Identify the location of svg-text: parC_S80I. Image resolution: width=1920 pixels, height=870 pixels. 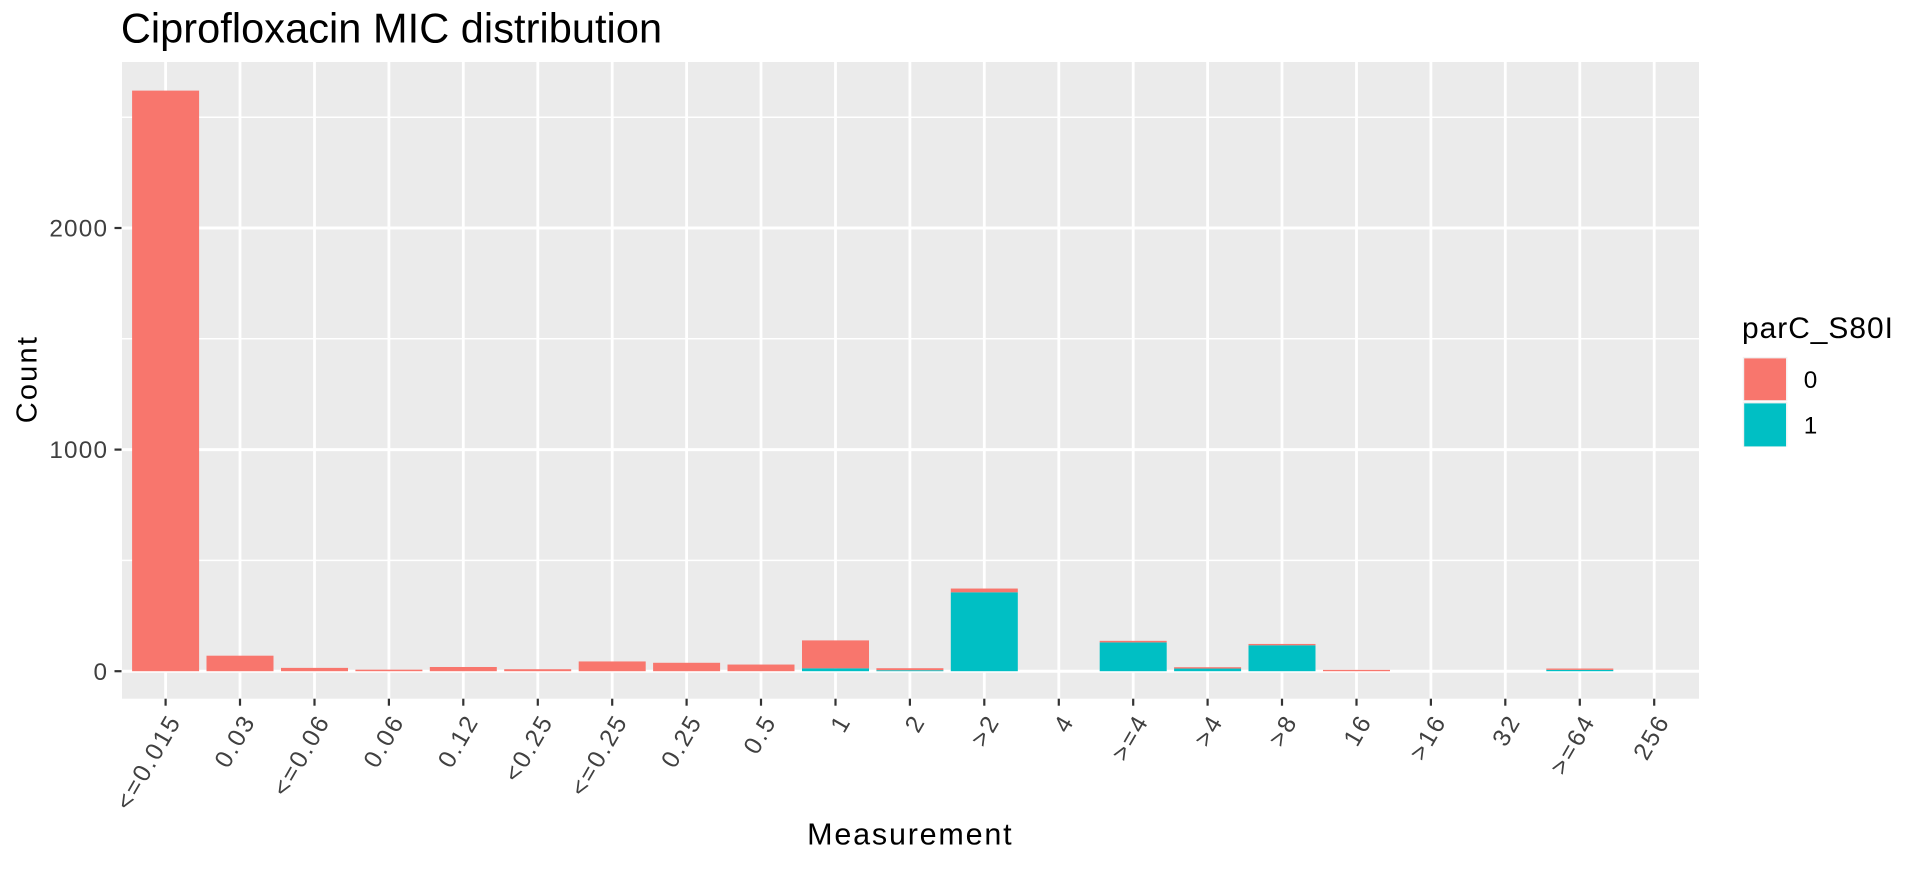
(1818, 328).